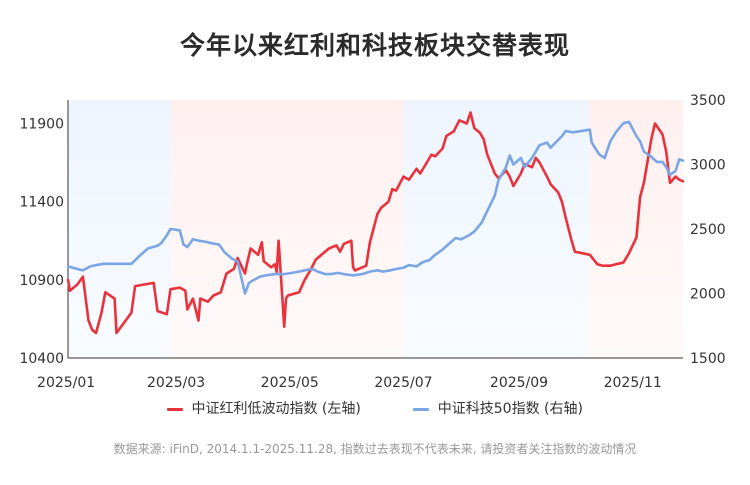  What do you see at coordinates (708, 230) in the screenshot?
I see `y-right-tick-label: 2500` at bounding box center [708, 230].